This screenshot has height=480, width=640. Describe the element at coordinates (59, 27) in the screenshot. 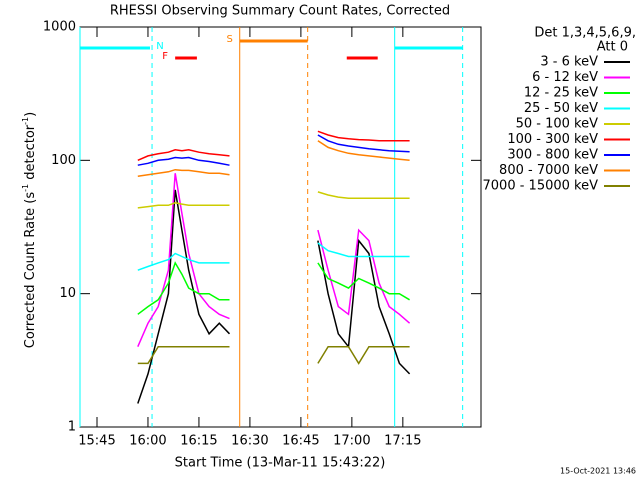

I see `y-tick-label: 1000` at that location.